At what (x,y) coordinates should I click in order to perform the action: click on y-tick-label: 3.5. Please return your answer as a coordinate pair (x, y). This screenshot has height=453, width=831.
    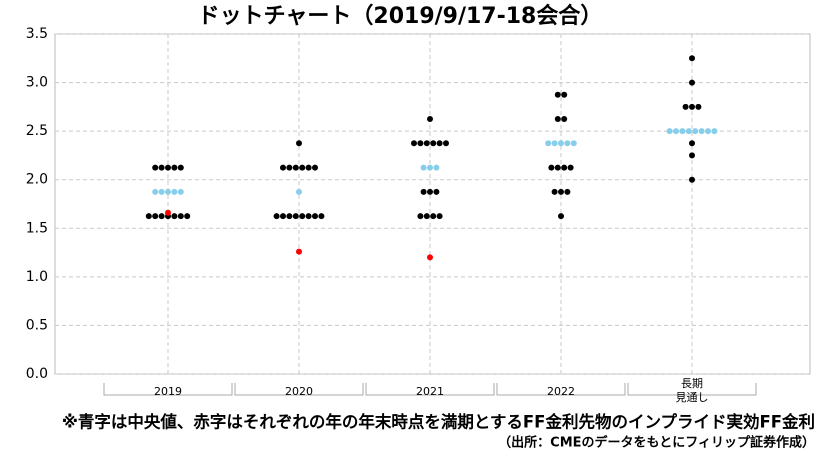
    Looking at the image, I should click on (37, 34).